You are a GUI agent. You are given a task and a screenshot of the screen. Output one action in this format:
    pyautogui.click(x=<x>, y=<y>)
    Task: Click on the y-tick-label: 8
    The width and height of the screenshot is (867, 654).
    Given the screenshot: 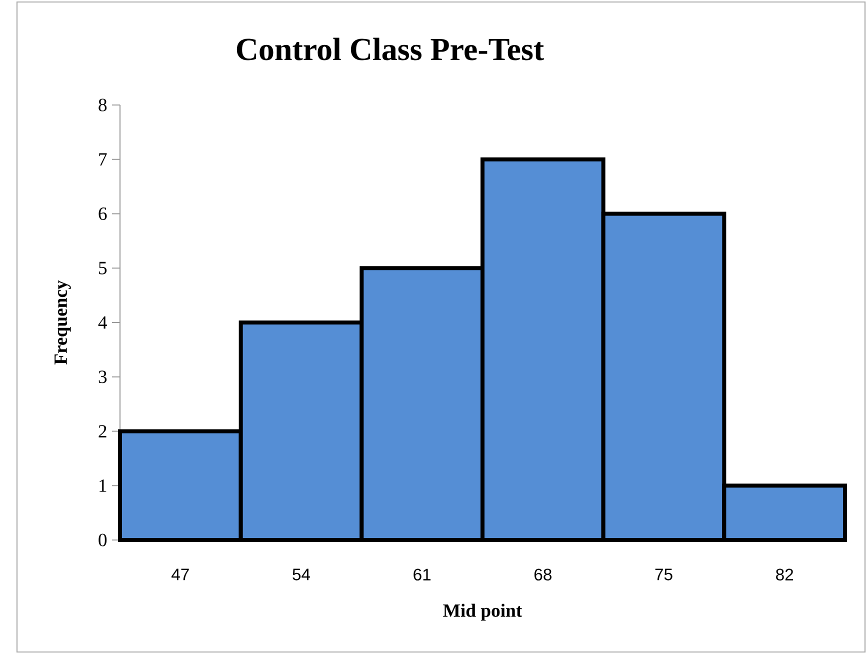 What is the action you would take?
    pyautogui.click(x=102, y=105)
    